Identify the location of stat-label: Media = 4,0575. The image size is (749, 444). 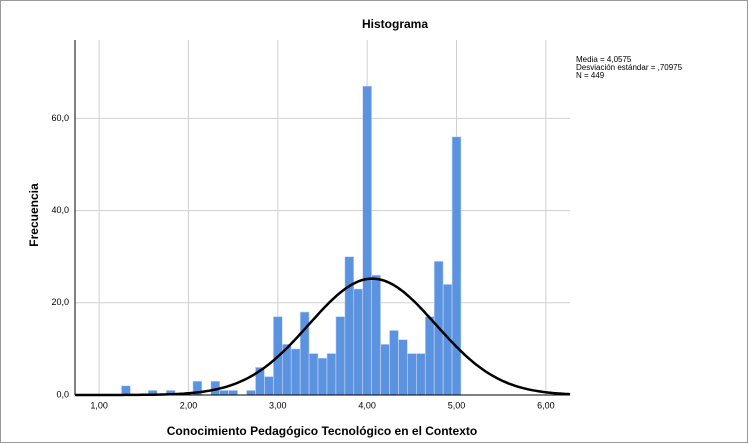
(604, 59).